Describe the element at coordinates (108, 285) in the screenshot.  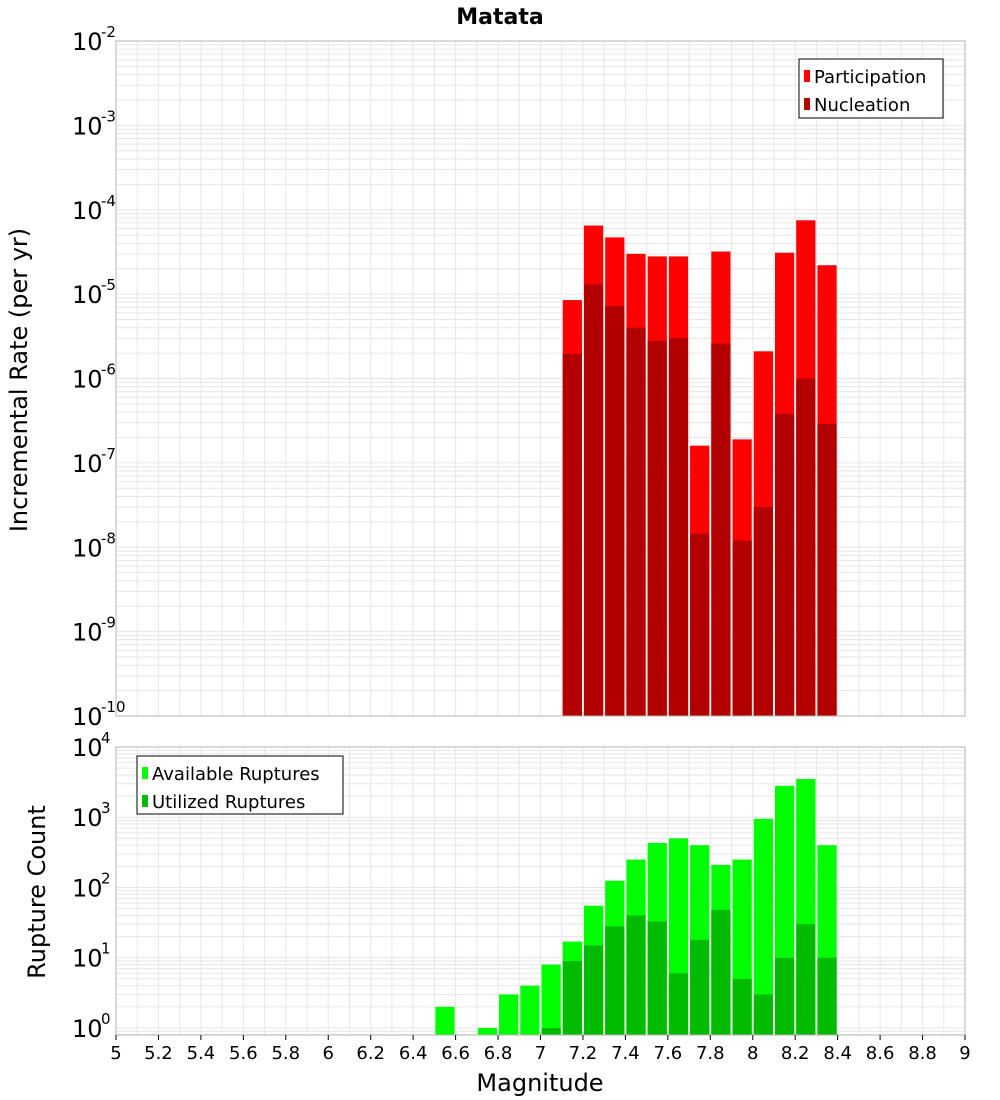
I see `y-tick-exponent: -5` at that location.